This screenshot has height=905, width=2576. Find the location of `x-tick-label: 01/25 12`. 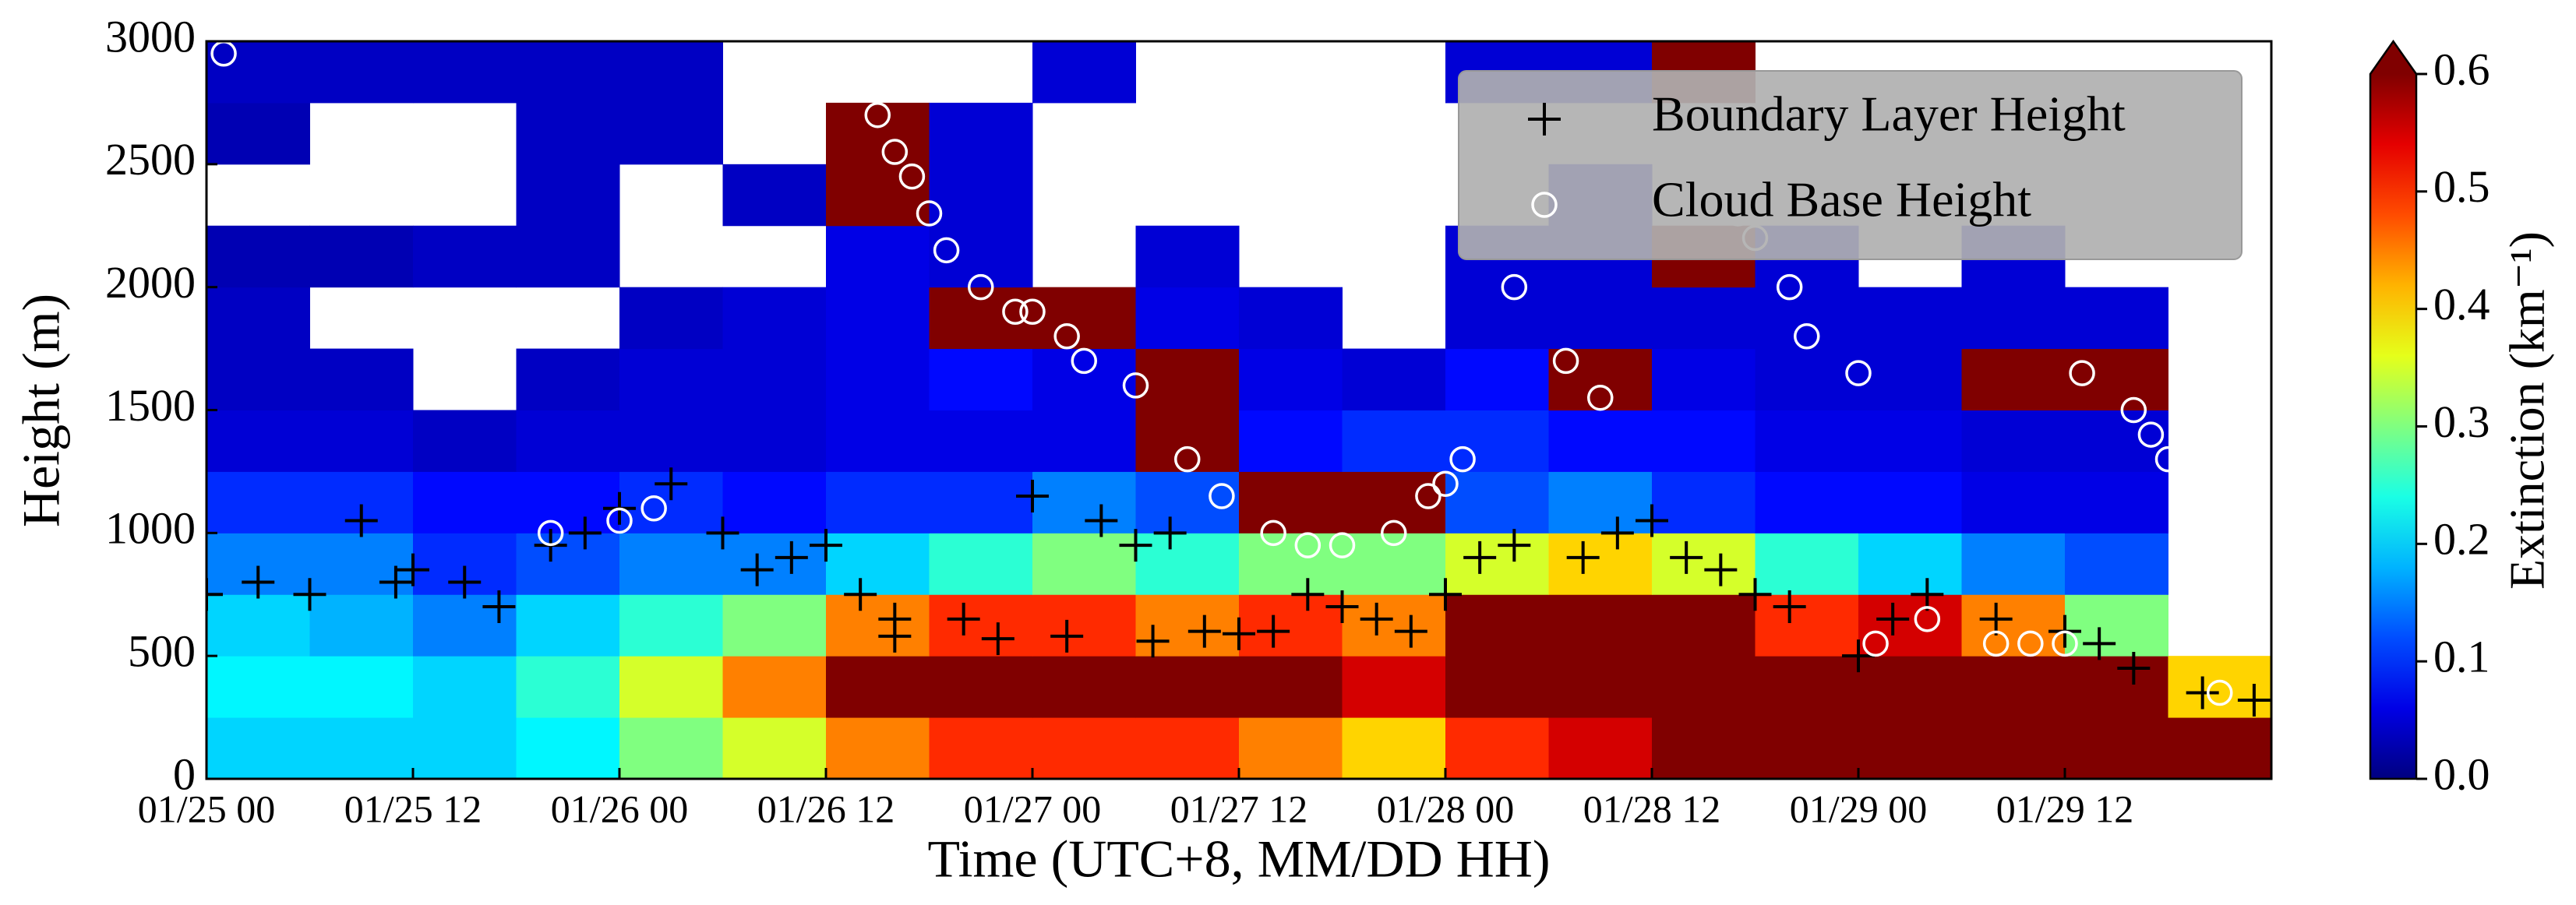

x-tick-label: 01/25 12 is located at coordinates (413, 809).